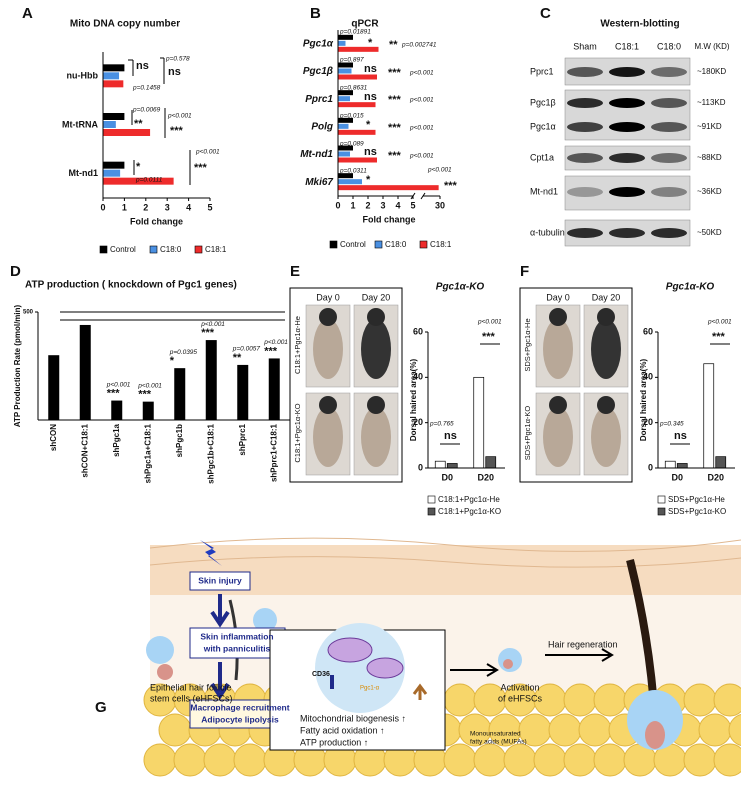  I want to click on x-tick-label: 3, so click(167, 207).